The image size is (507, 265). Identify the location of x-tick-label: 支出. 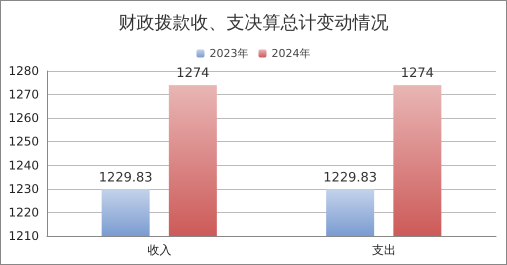
(384, 250).